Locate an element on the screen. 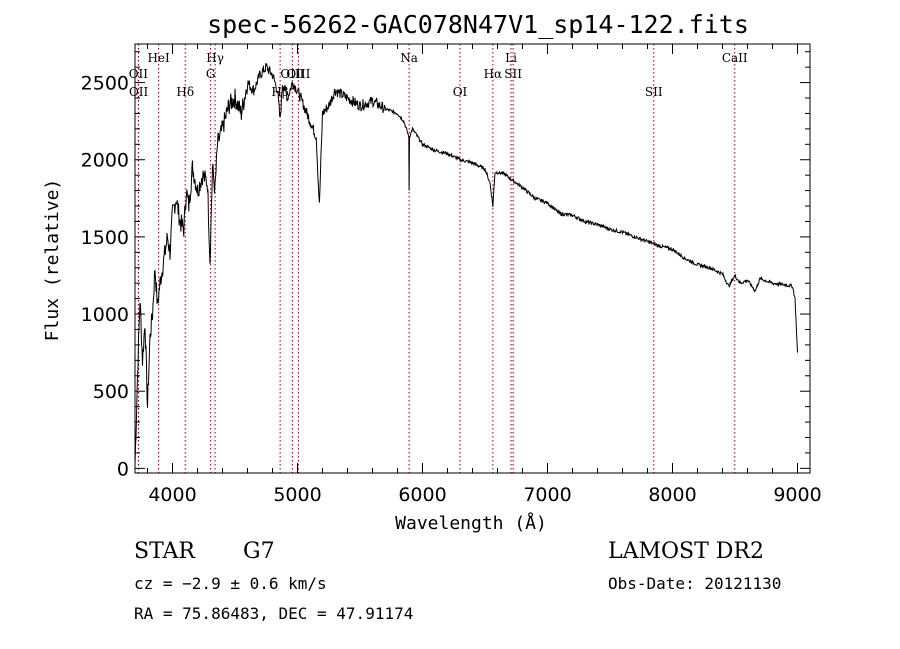 The height and width of the screenshot is (649, 900). observation-date: Obs-Date: 20121130 is located at coordinates (695, 583).